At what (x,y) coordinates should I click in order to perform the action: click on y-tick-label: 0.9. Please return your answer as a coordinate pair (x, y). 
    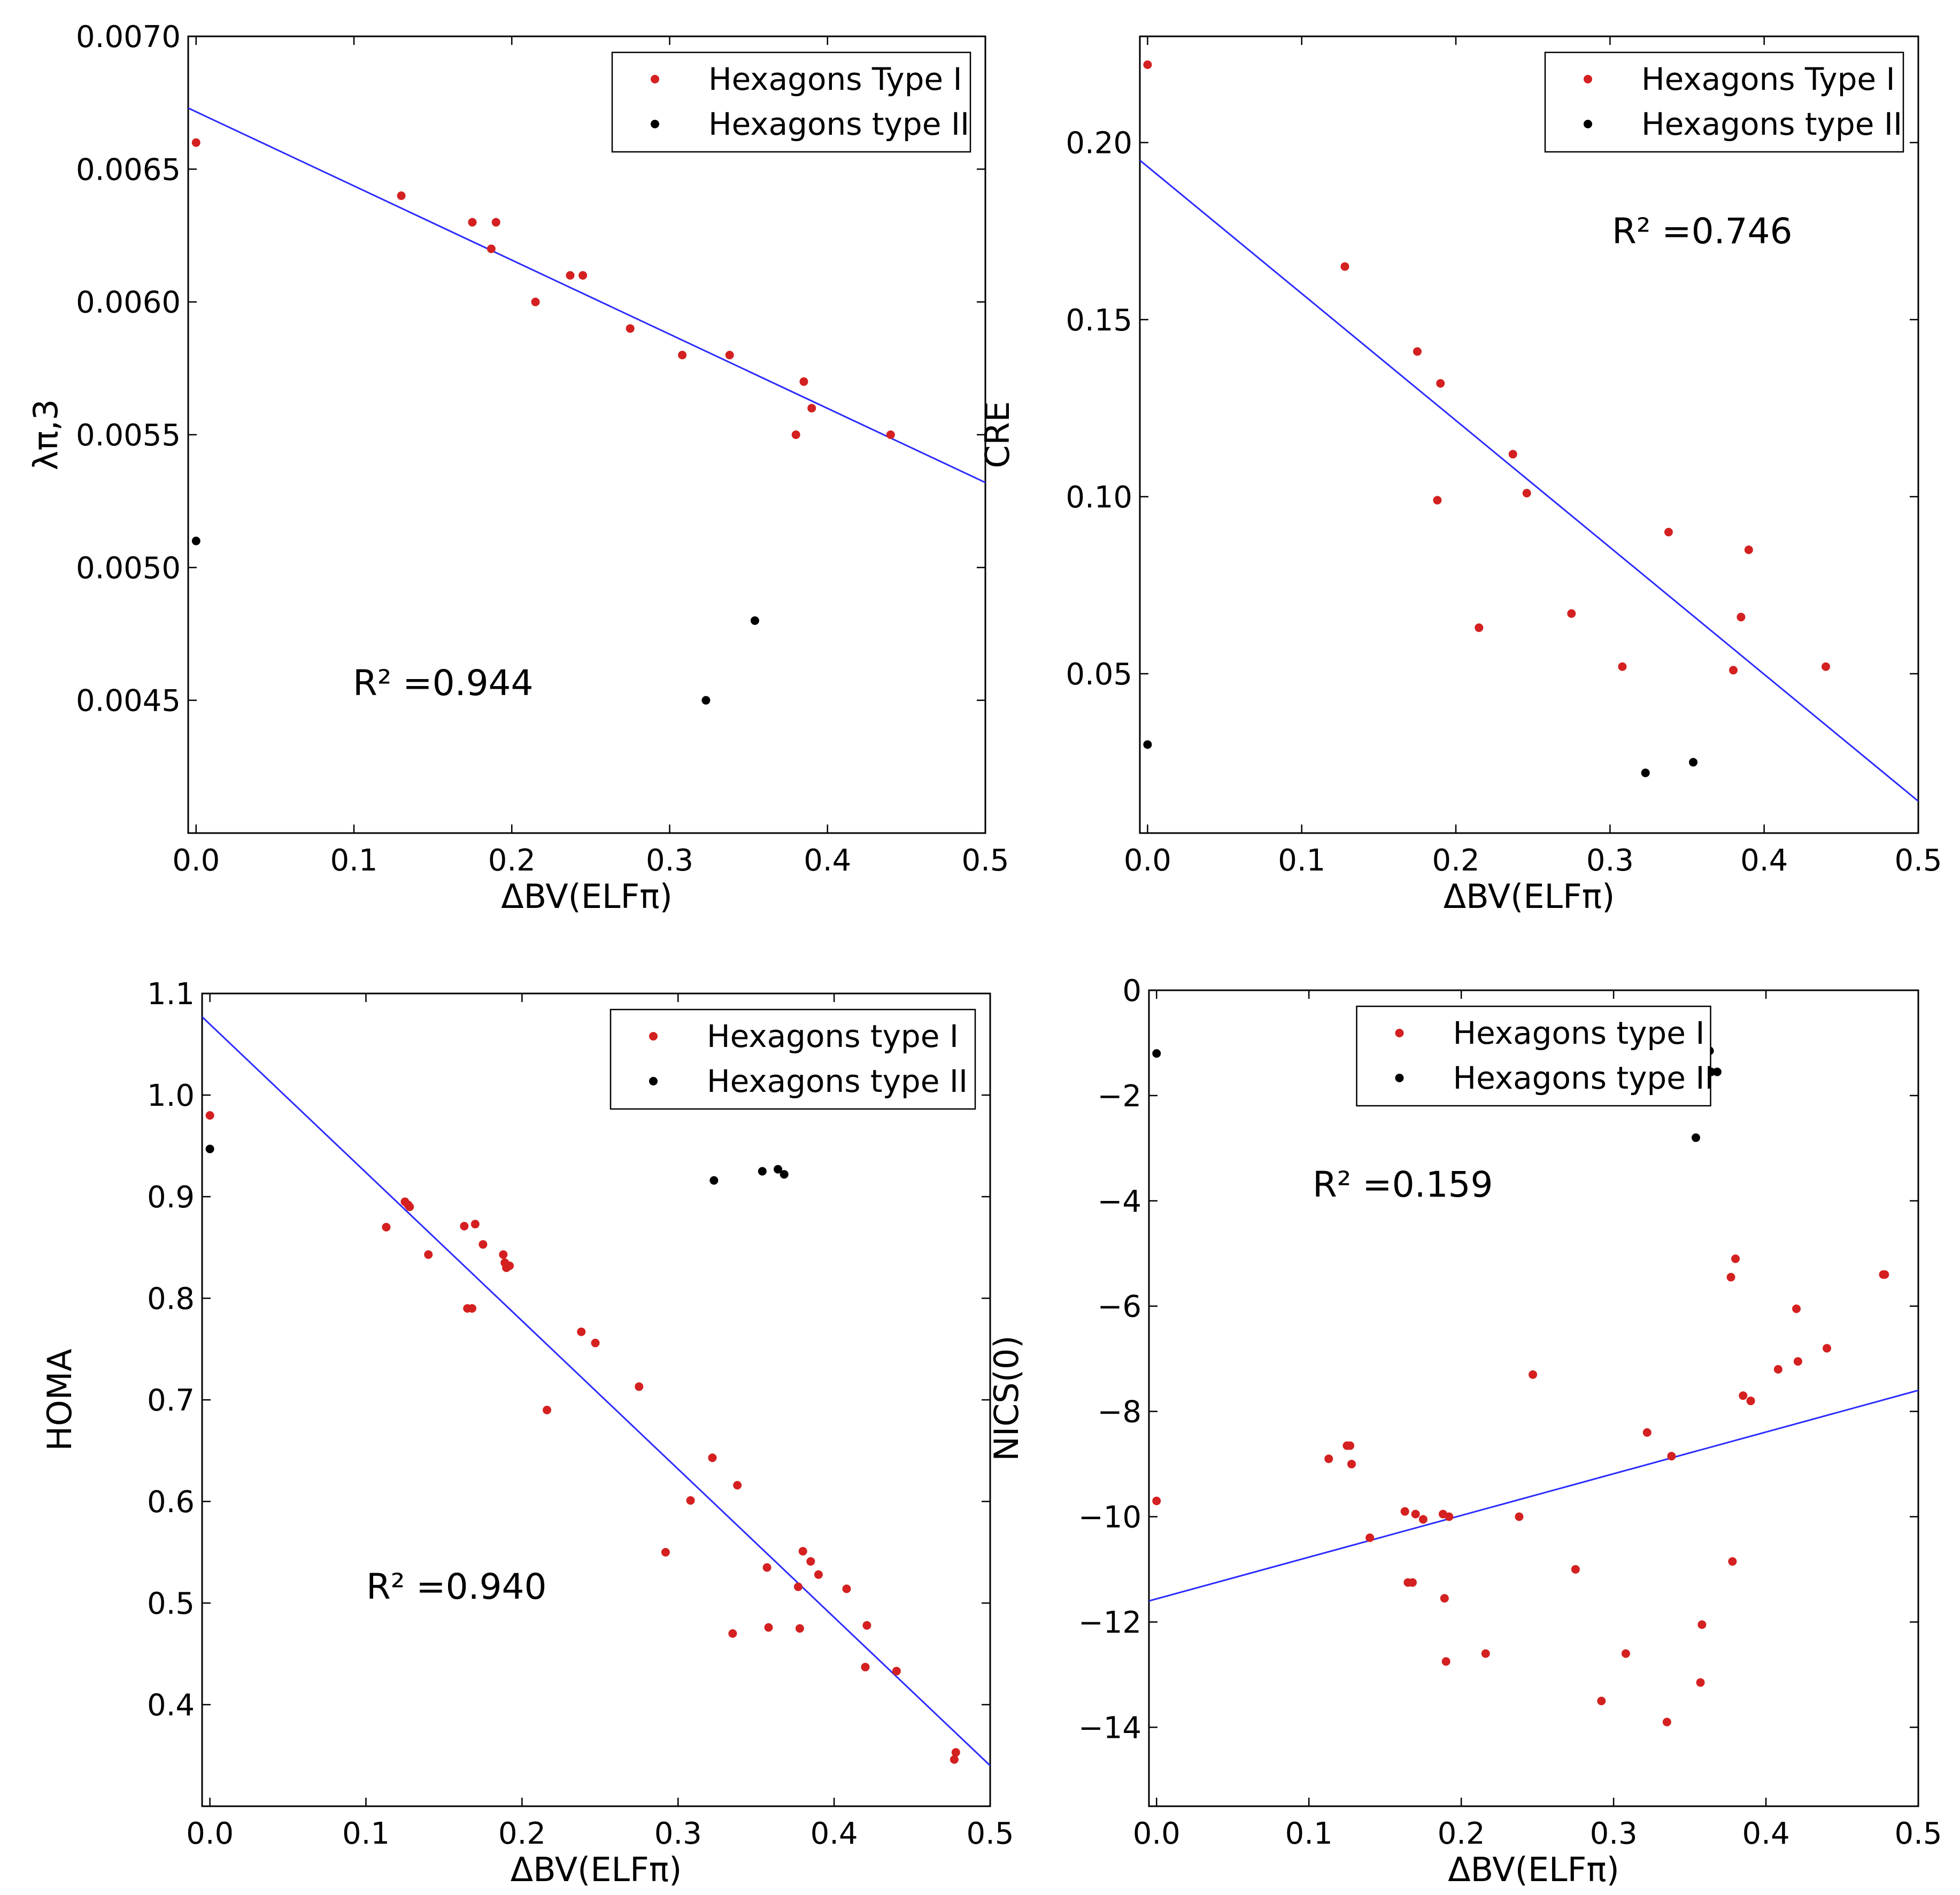
    Looking at the image, I should click on (171, 1197).